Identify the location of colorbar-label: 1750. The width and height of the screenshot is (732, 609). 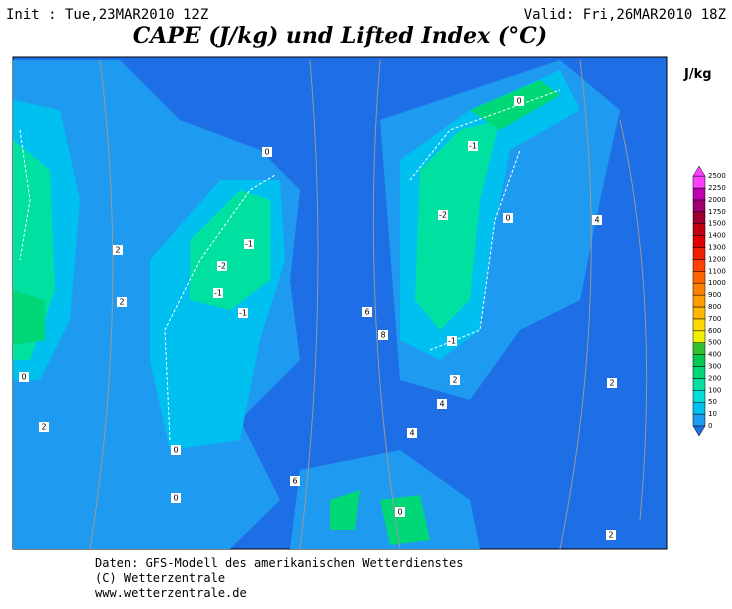
(717, 212).